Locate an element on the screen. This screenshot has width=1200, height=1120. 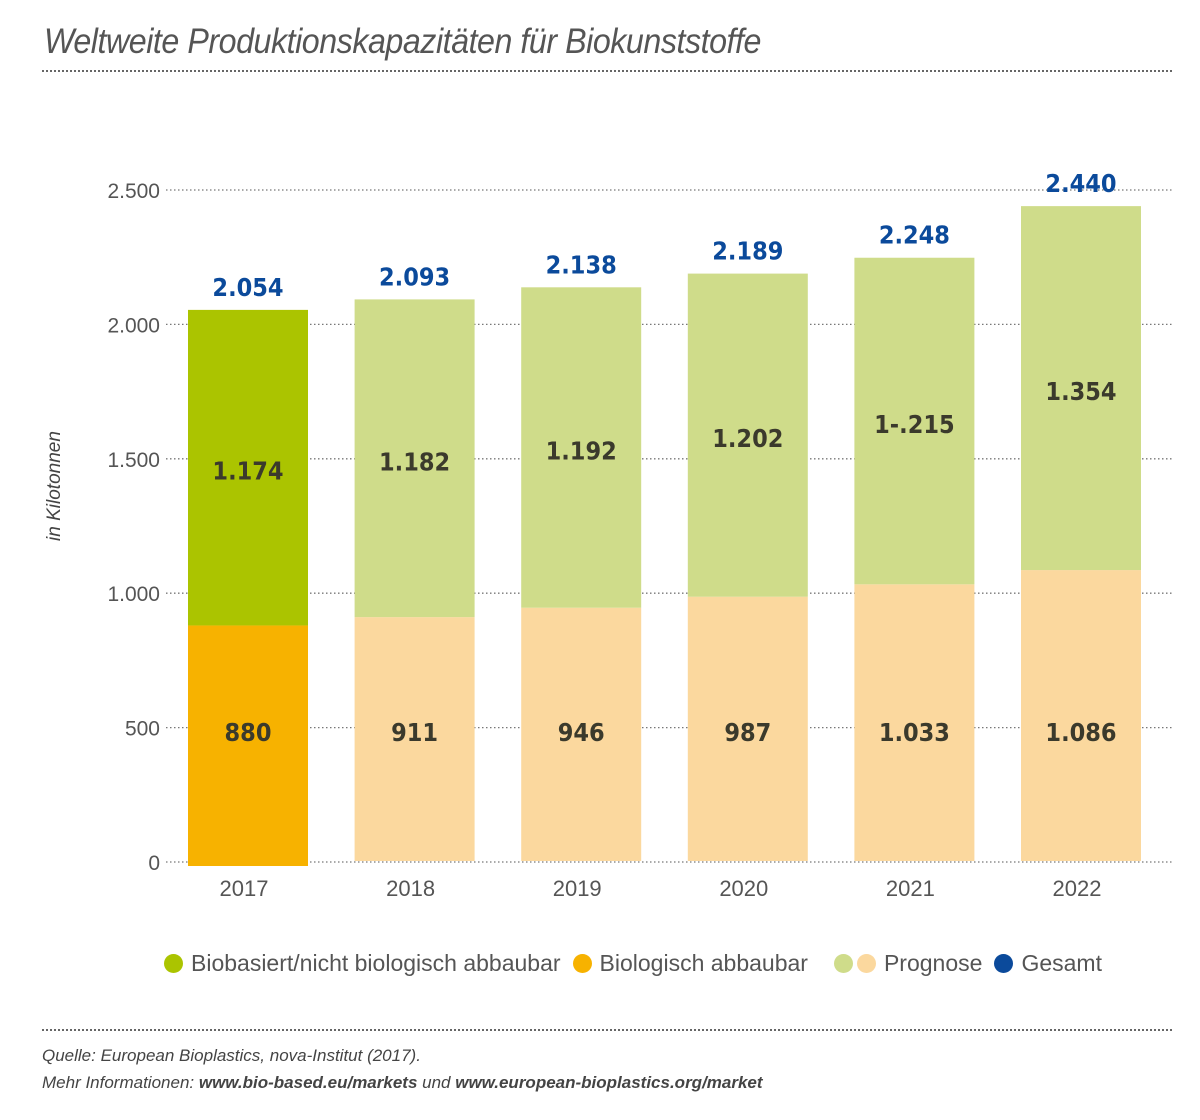
legend-swatch-forecast-green is located at coordinates (843, 963).